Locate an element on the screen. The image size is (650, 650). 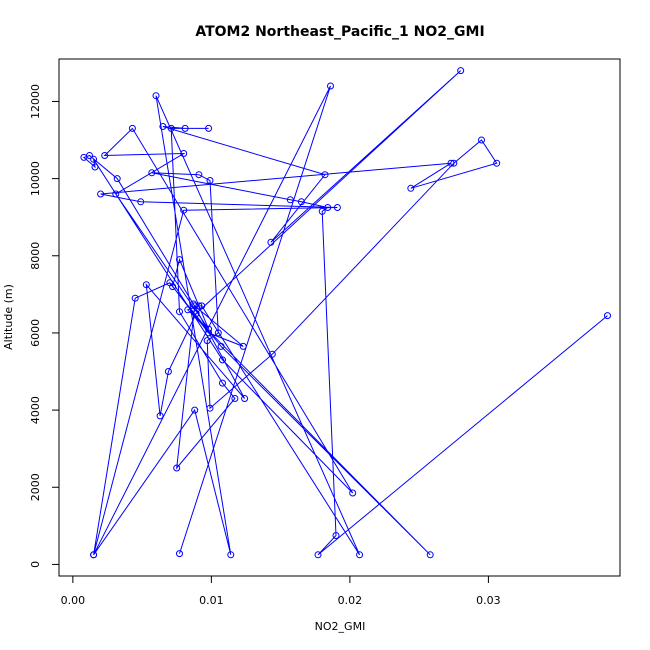
y-tick-label: 10000 is located at coordinates (35, 178).